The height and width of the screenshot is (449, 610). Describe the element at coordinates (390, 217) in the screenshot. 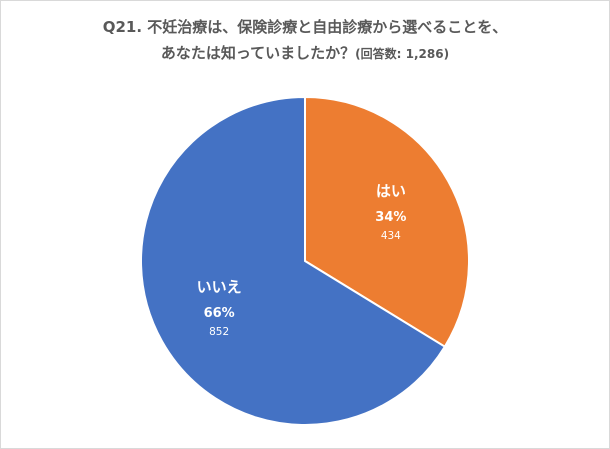

I see `slice-percent-1: 34%` at that location.